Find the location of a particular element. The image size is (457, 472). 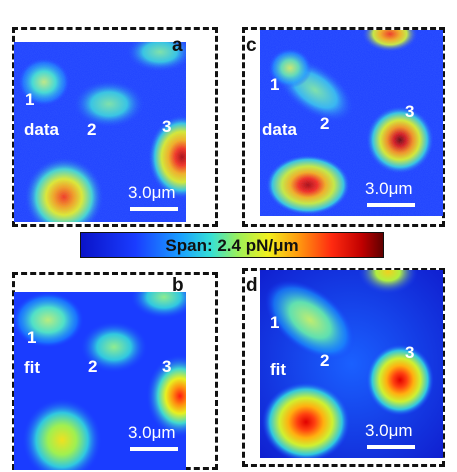

colorbar: Span: 2.4 pN/μm is located at coordinates (232, 245).